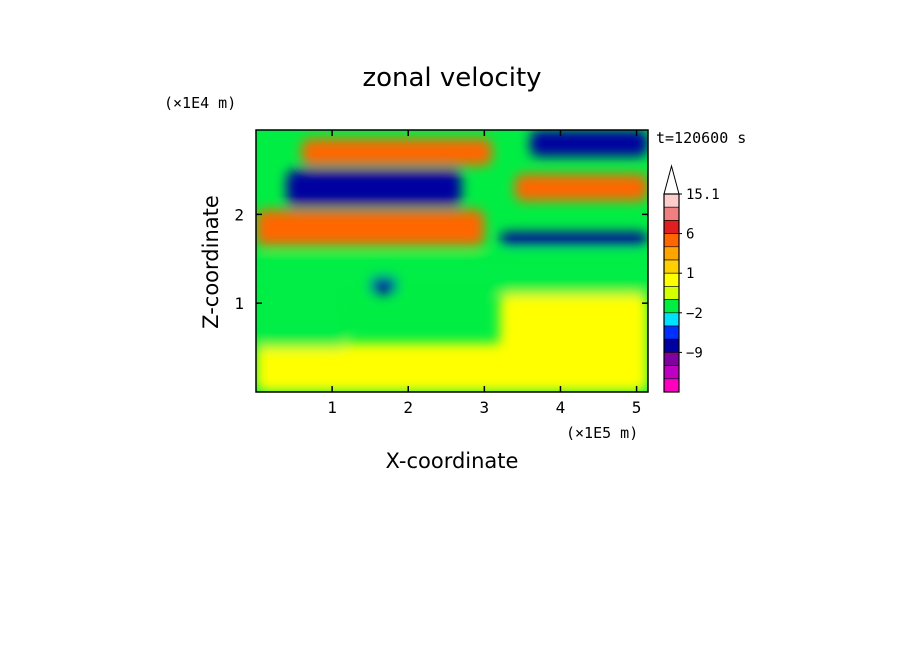 Image resolution: width=904 pixels, height=654 pixels. Describe the element at coordinates (671, 179) in the screenshot. I see `colorbar-extend-arrow` at that location.